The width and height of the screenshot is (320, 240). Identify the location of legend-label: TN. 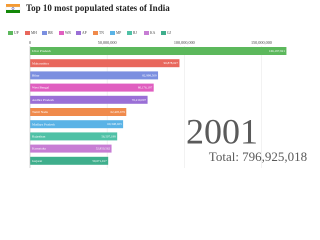
(101, 33).